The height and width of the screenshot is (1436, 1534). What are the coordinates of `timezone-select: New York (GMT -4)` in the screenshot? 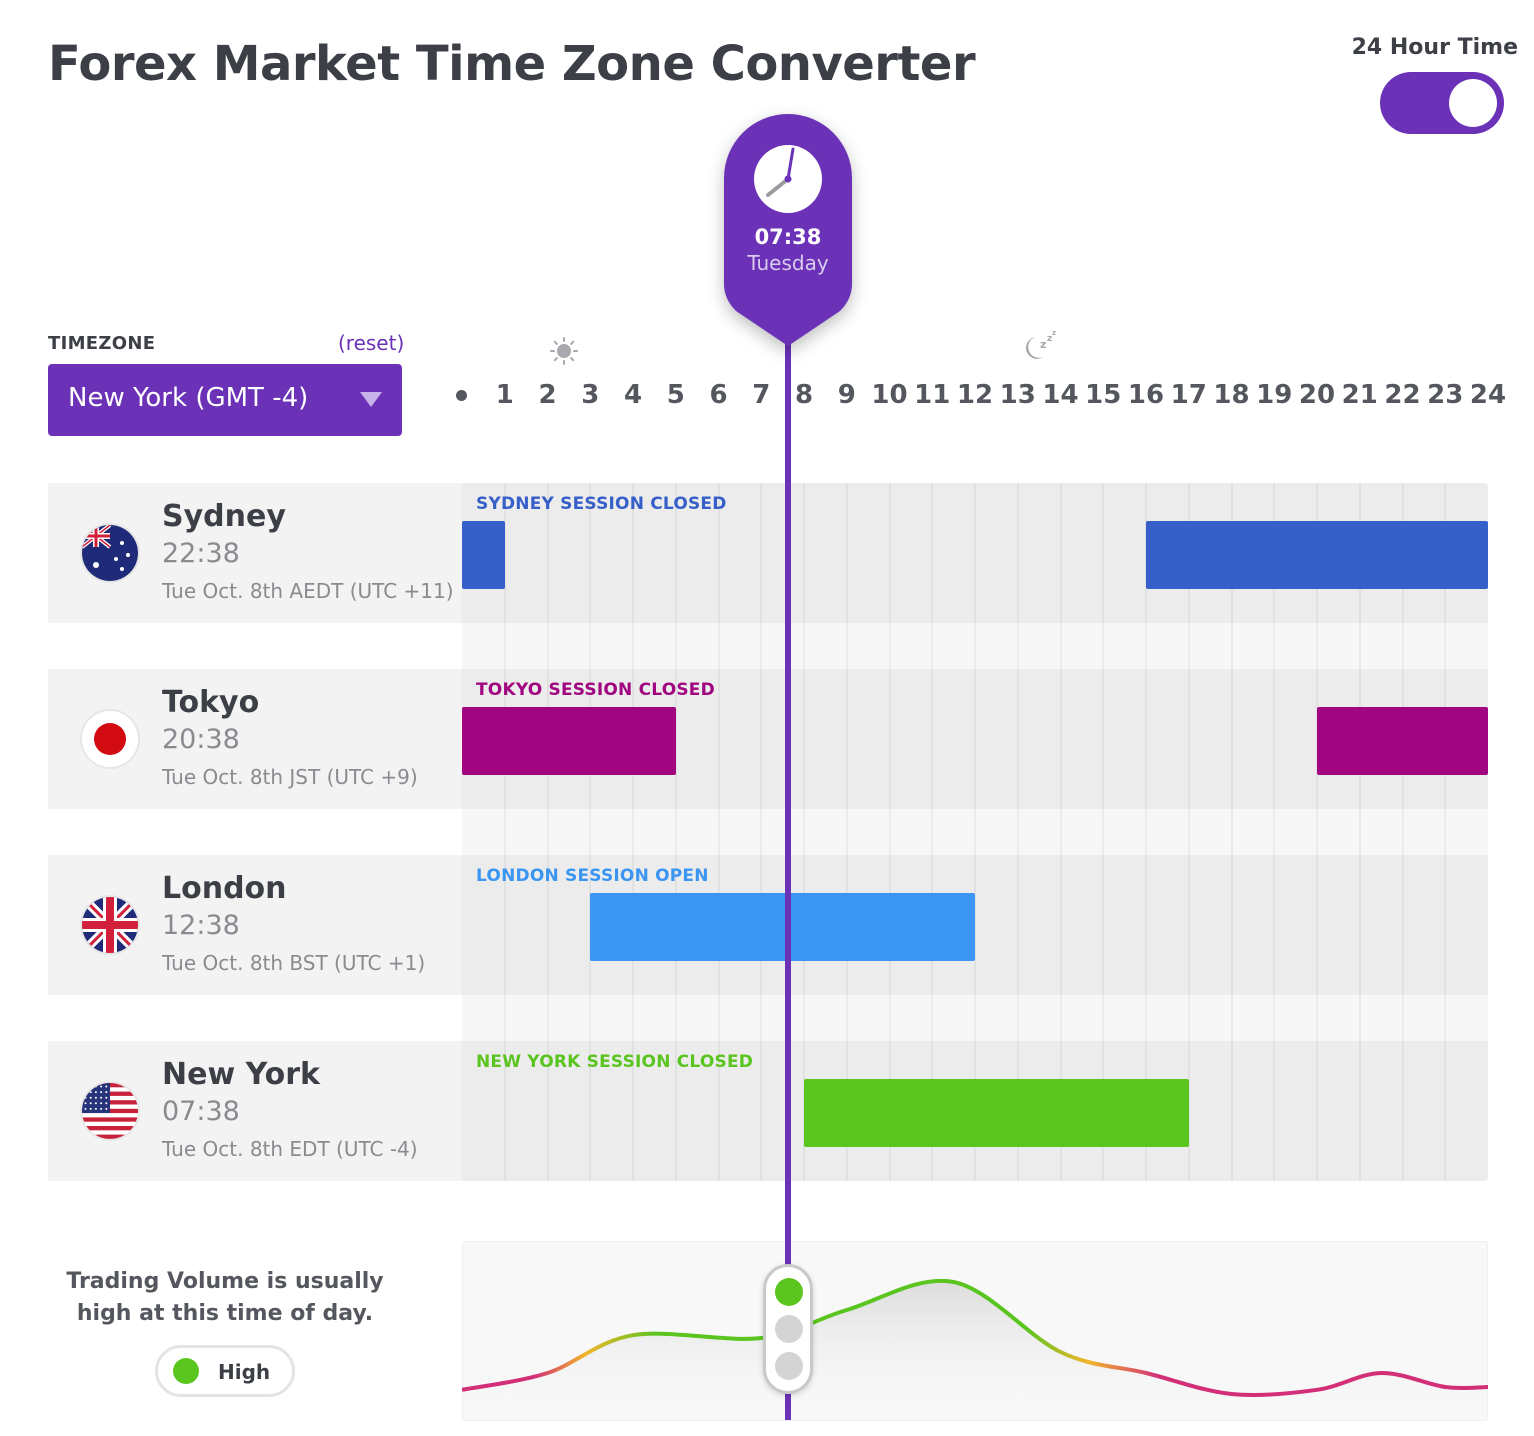 It's located at (225, 400).